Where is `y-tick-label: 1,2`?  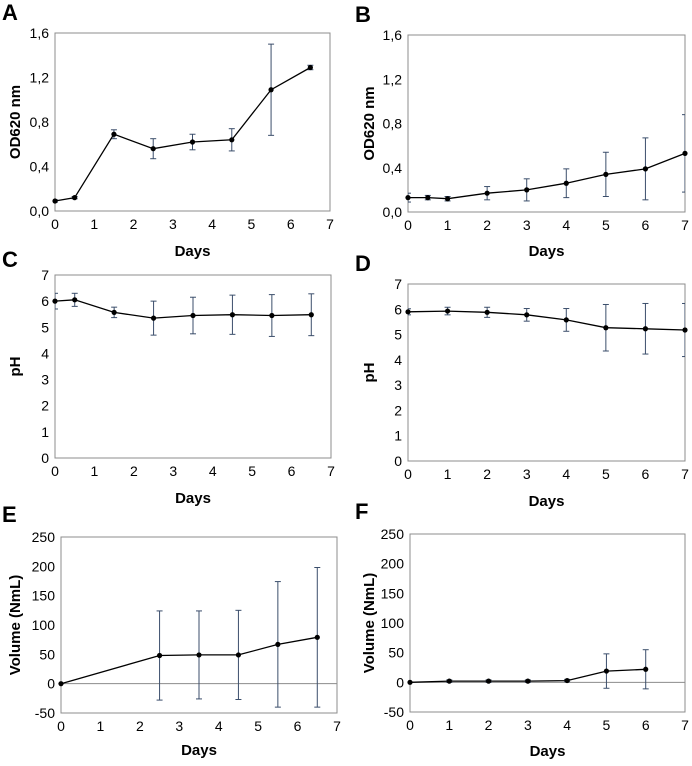 y-tick-label: 1,2 is located at coordinates (40, 78).